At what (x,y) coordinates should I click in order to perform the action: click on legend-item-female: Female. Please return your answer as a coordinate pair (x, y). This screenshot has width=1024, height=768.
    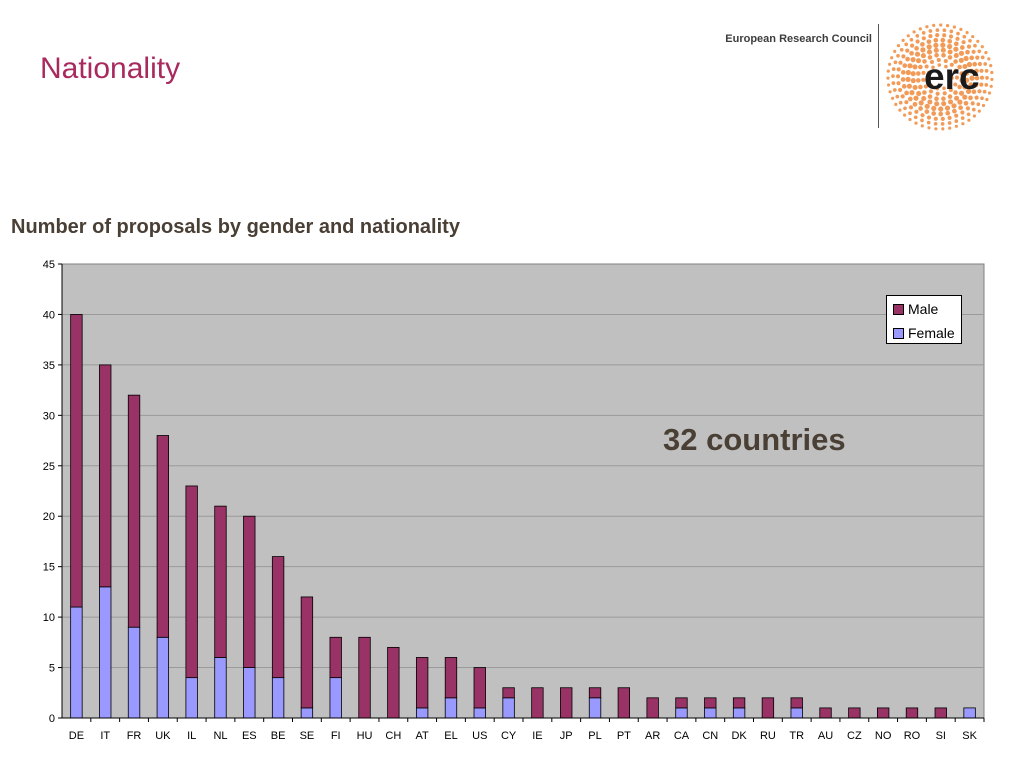
    Looking at the image, I should click on (924, 333).